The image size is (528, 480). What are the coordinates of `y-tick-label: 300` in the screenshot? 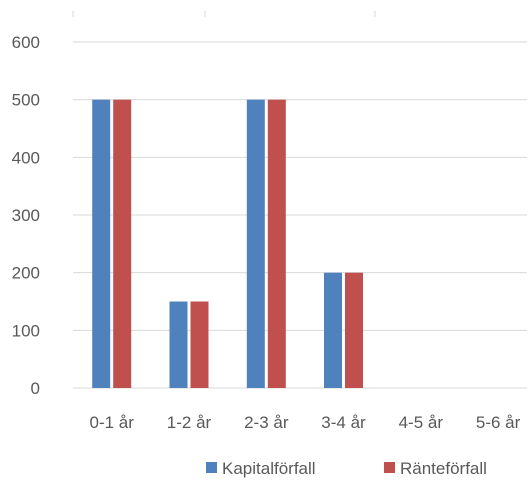 It's located at (26, 215).